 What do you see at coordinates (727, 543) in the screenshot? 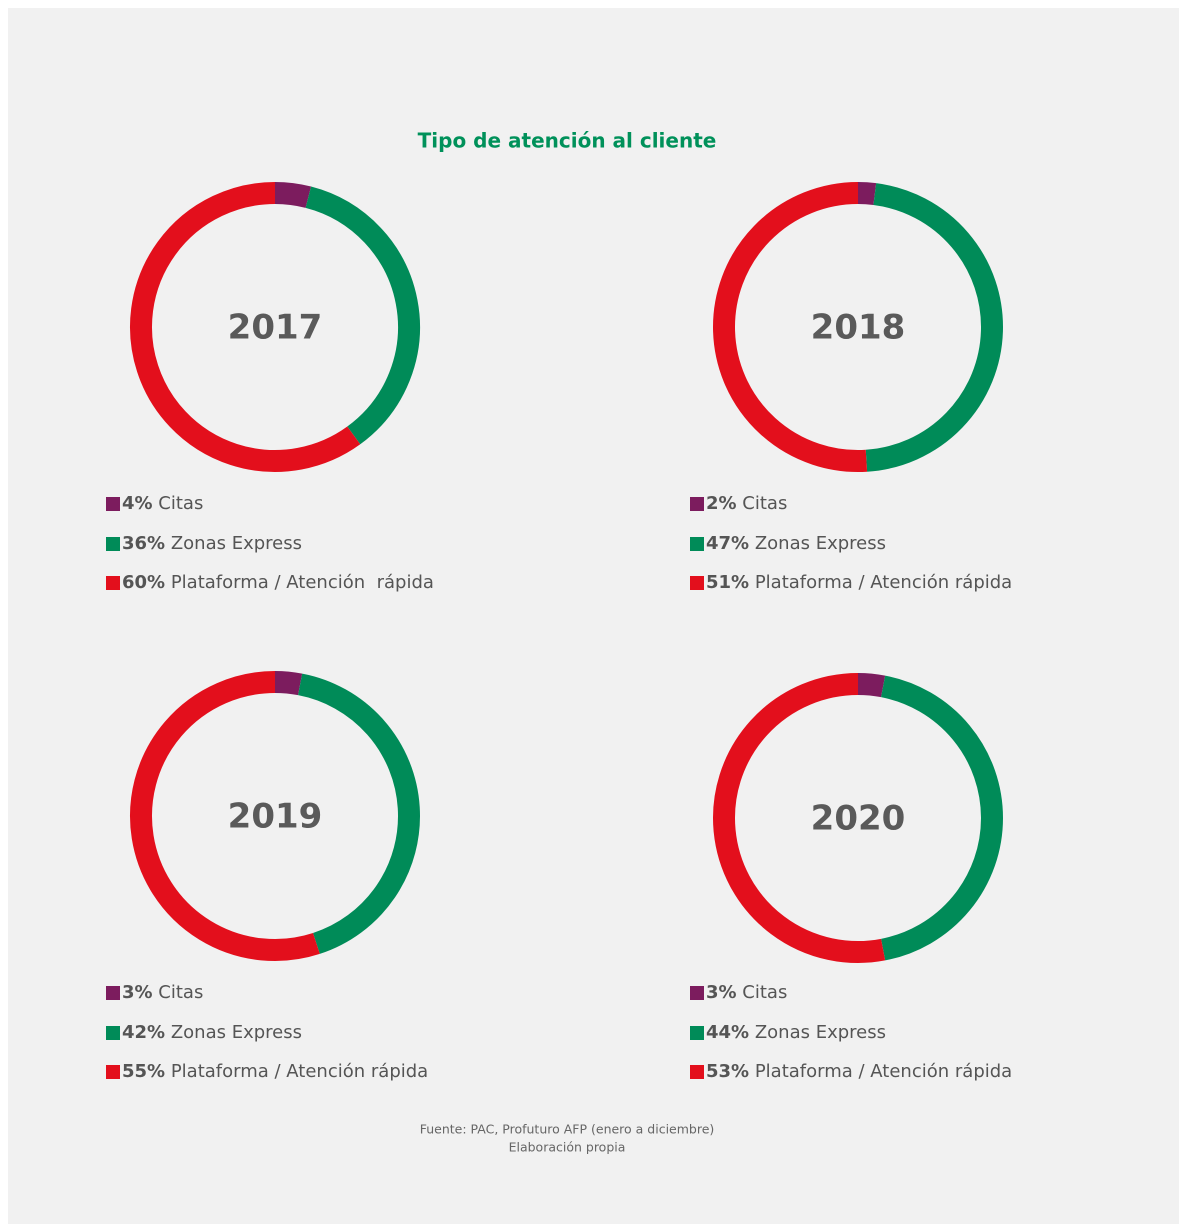
I see `legend-value: 47%` at bounding box center [727, 543].